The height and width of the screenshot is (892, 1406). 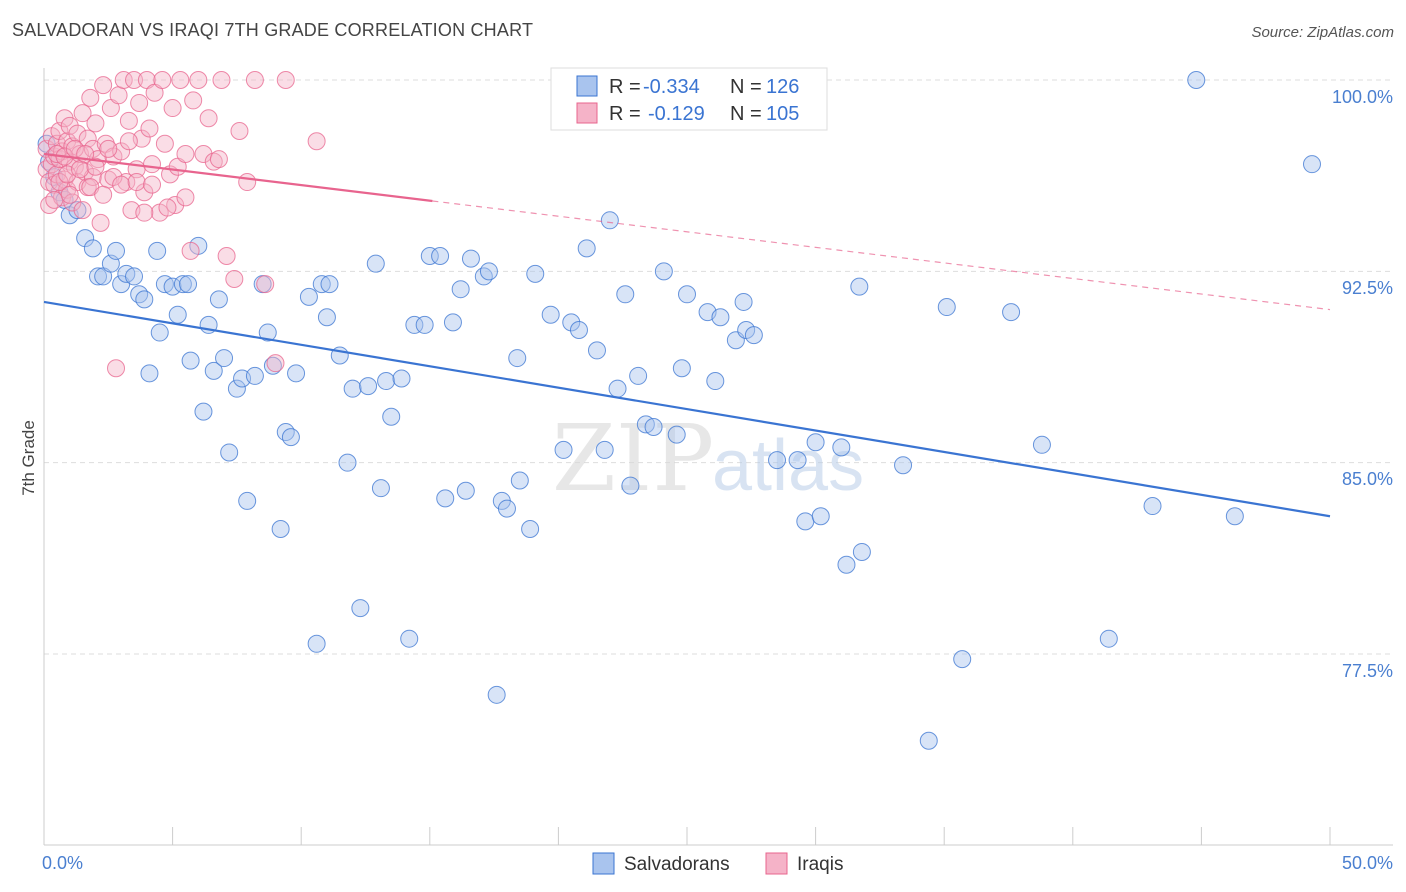 I want to click on bottom-legend-label-salvadorans: Salvadorans, so click(x=677, y=864).